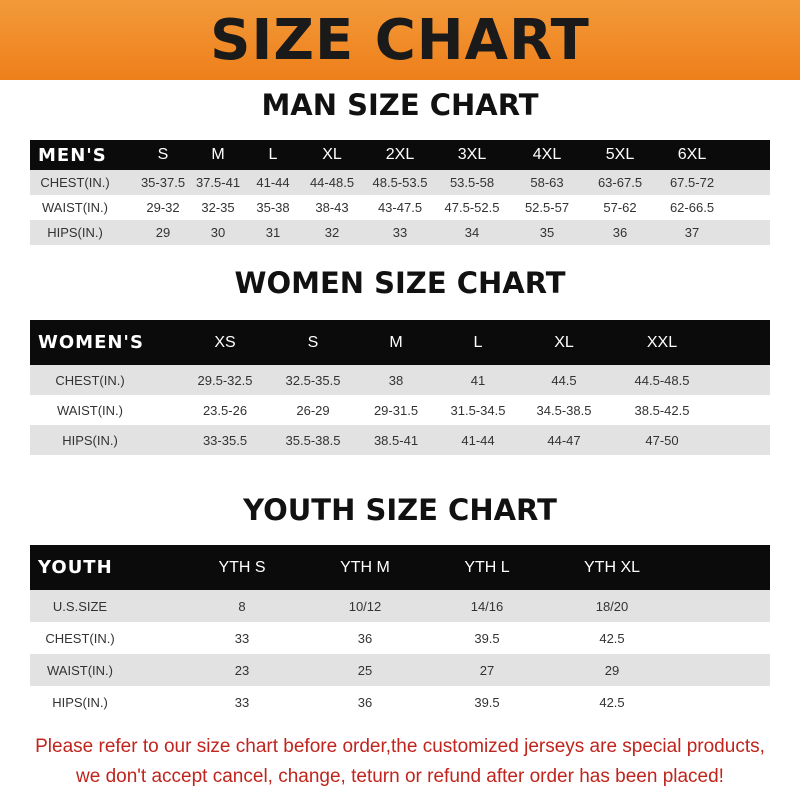 The width and height of the screenshot is (800, 800). I want to click on size-header-cell: 3XL, so click(472, 154).